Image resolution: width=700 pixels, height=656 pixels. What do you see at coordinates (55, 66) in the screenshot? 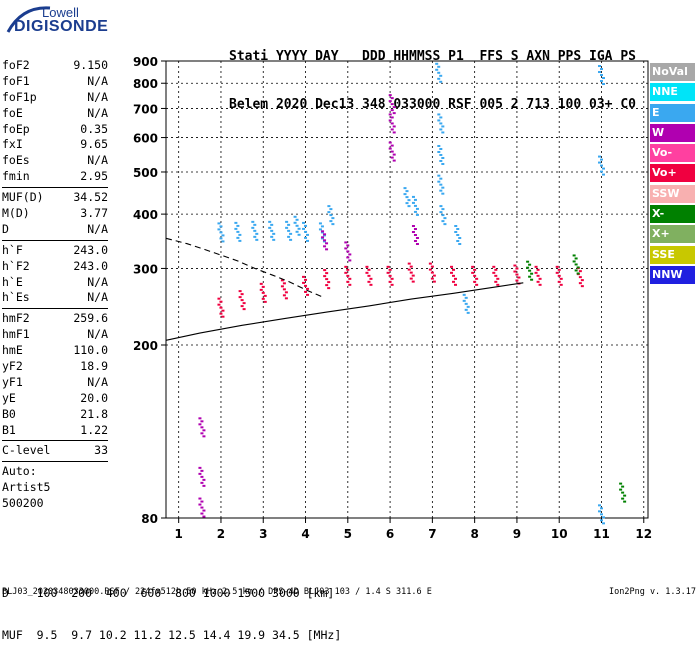
I see `param-row: foF2 9.150` at bounding box center [55, 66].